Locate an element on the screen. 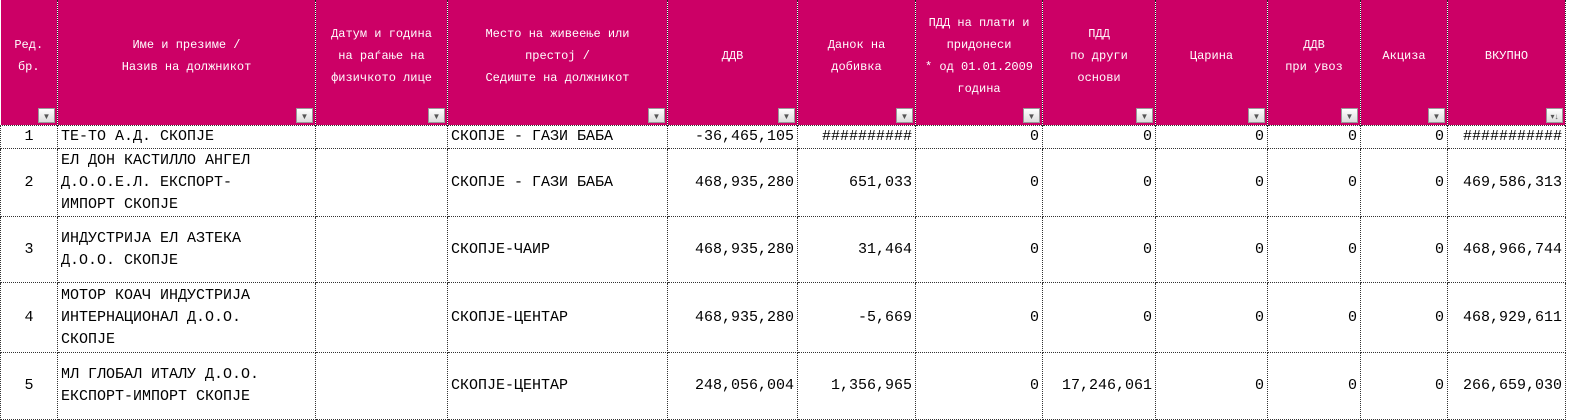 The height and width of the screenshot is (420, 1590). cell-pit-other: 17,246,061 is located at coordinates (1099, 386).